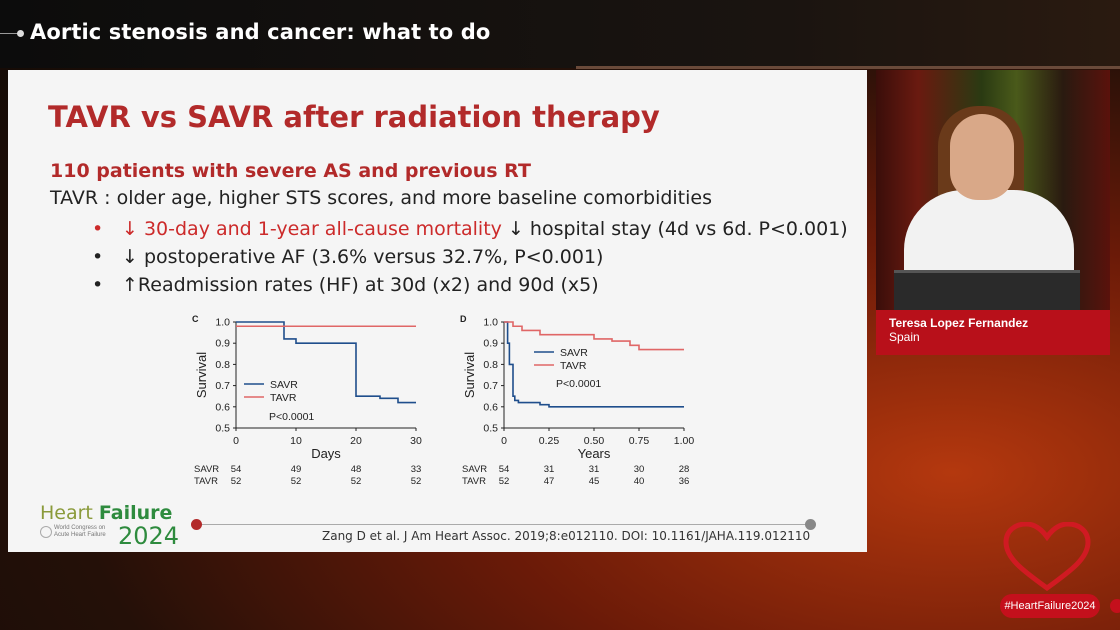 Image resolution: width=1120 pixels, height=630 pixels. I want to click on risk-value: 33, so click(416, 469).